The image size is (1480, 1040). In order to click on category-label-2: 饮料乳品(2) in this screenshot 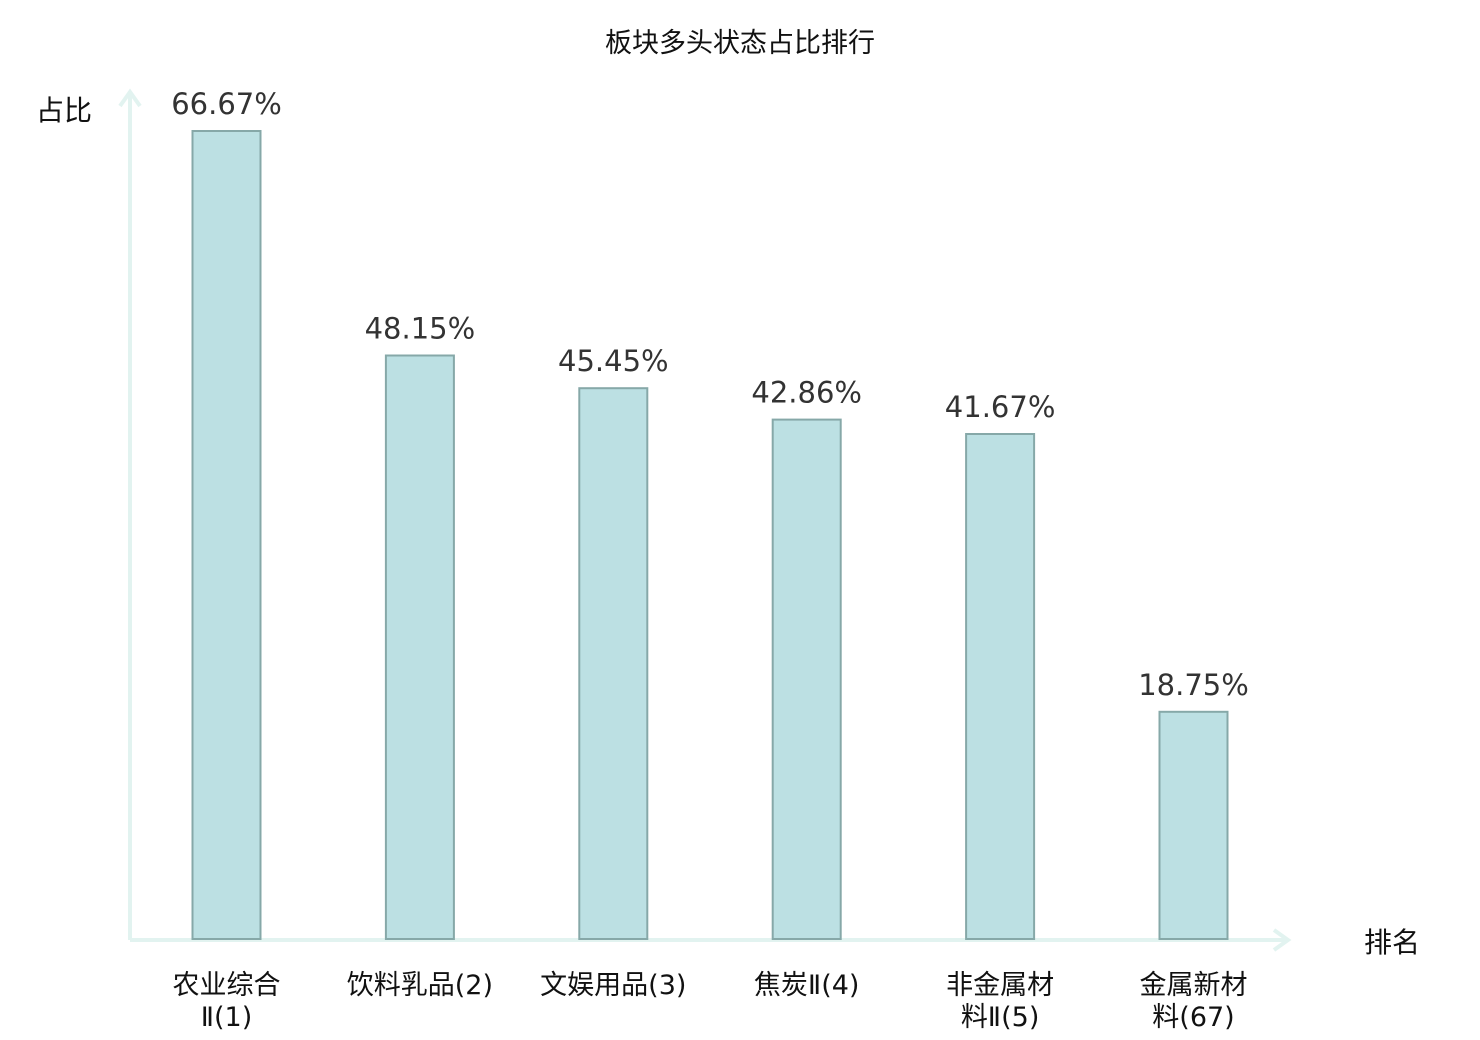, I will do `click(420, 985)`.